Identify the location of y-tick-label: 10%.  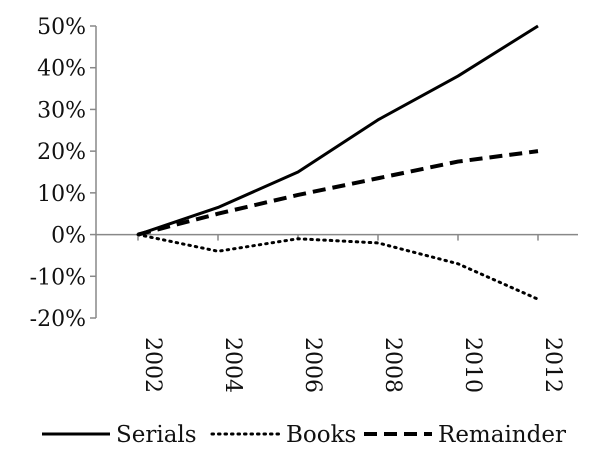
(61, 194).